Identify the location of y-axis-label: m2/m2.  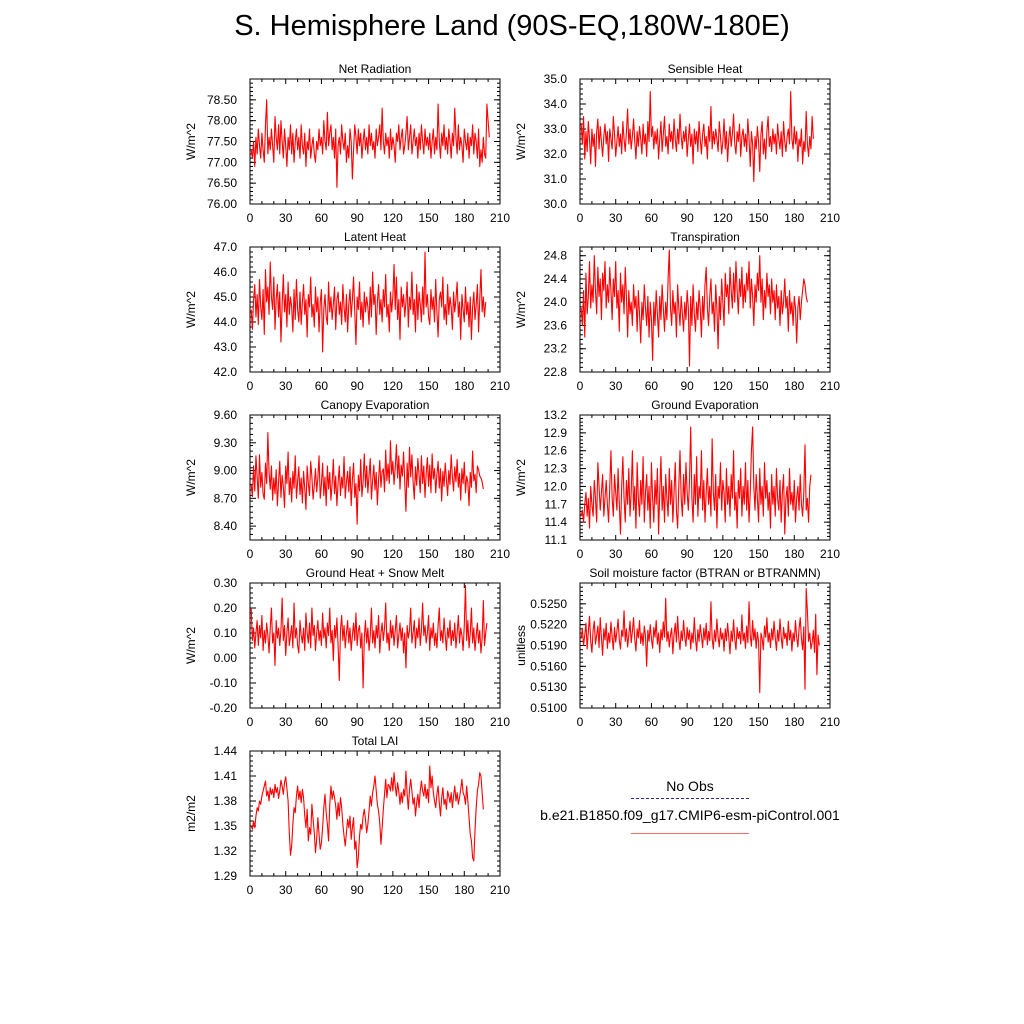
(191, 813).